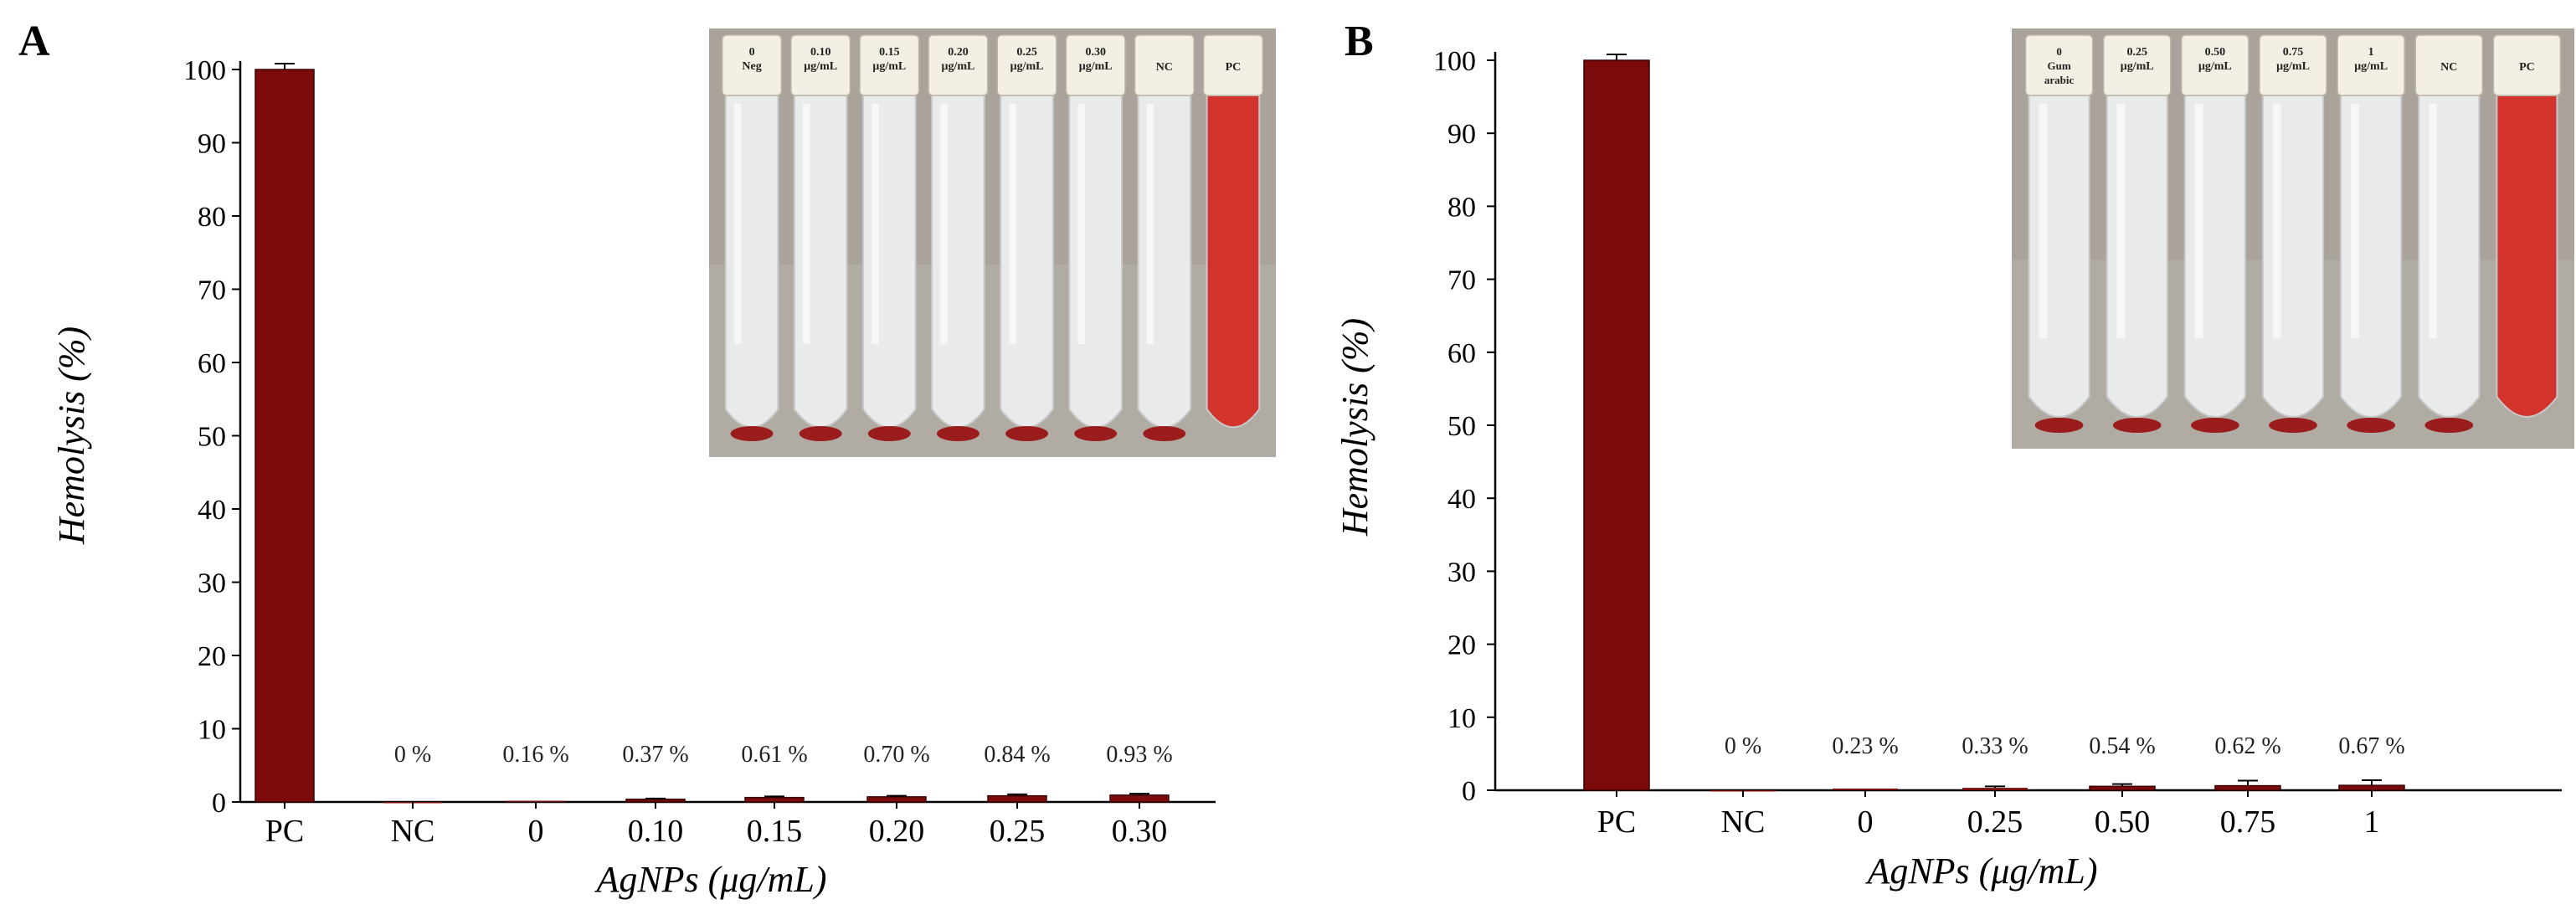 Image resolution: width=2576 pixels, height=920 pixels. What do you see at coordinates (1995, 746) in the screenshot?
I see `data-label: 0.33 %` at bounding box center [1995, 746].